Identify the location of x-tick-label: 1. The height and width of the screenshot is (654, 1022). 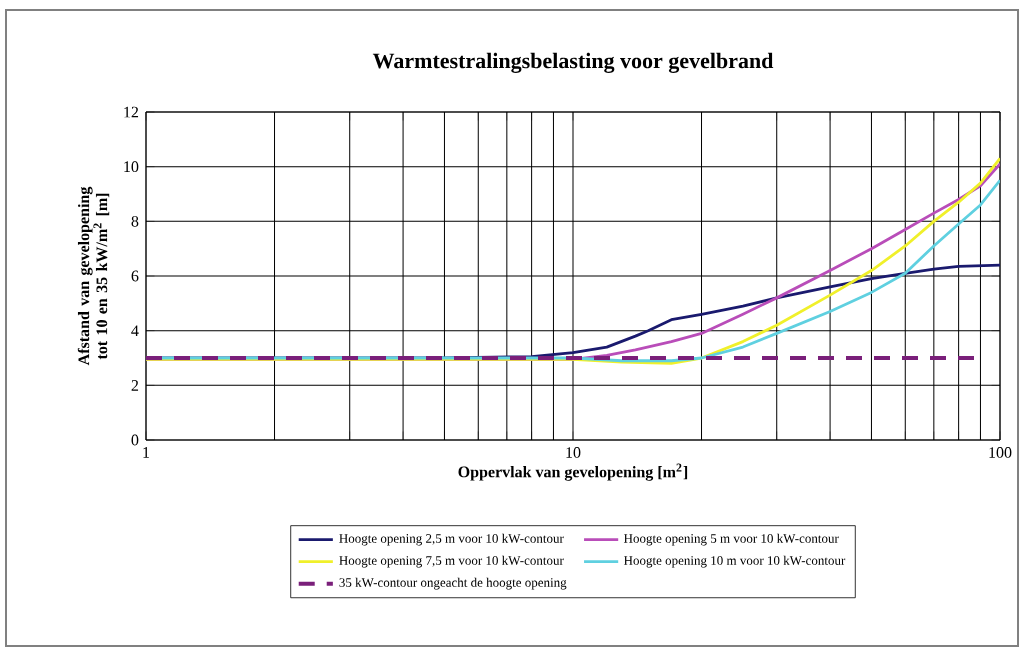
(146, 452).